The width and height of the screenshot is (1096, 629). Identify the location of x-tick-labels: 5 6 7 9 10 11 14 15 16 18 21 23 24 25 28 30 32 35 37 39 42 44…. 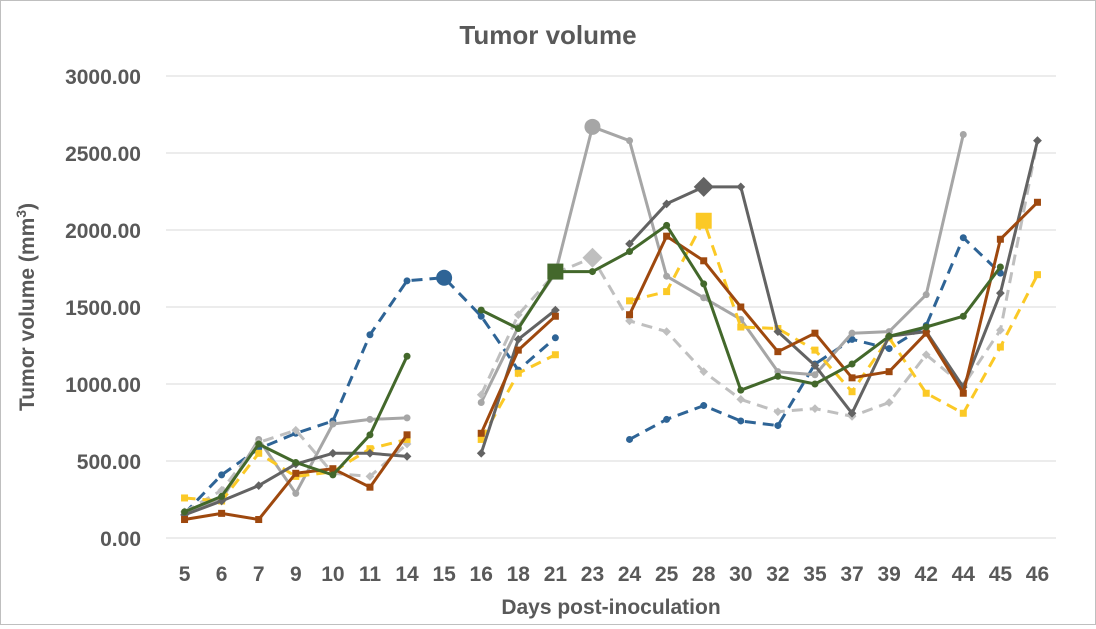
(614, 574).